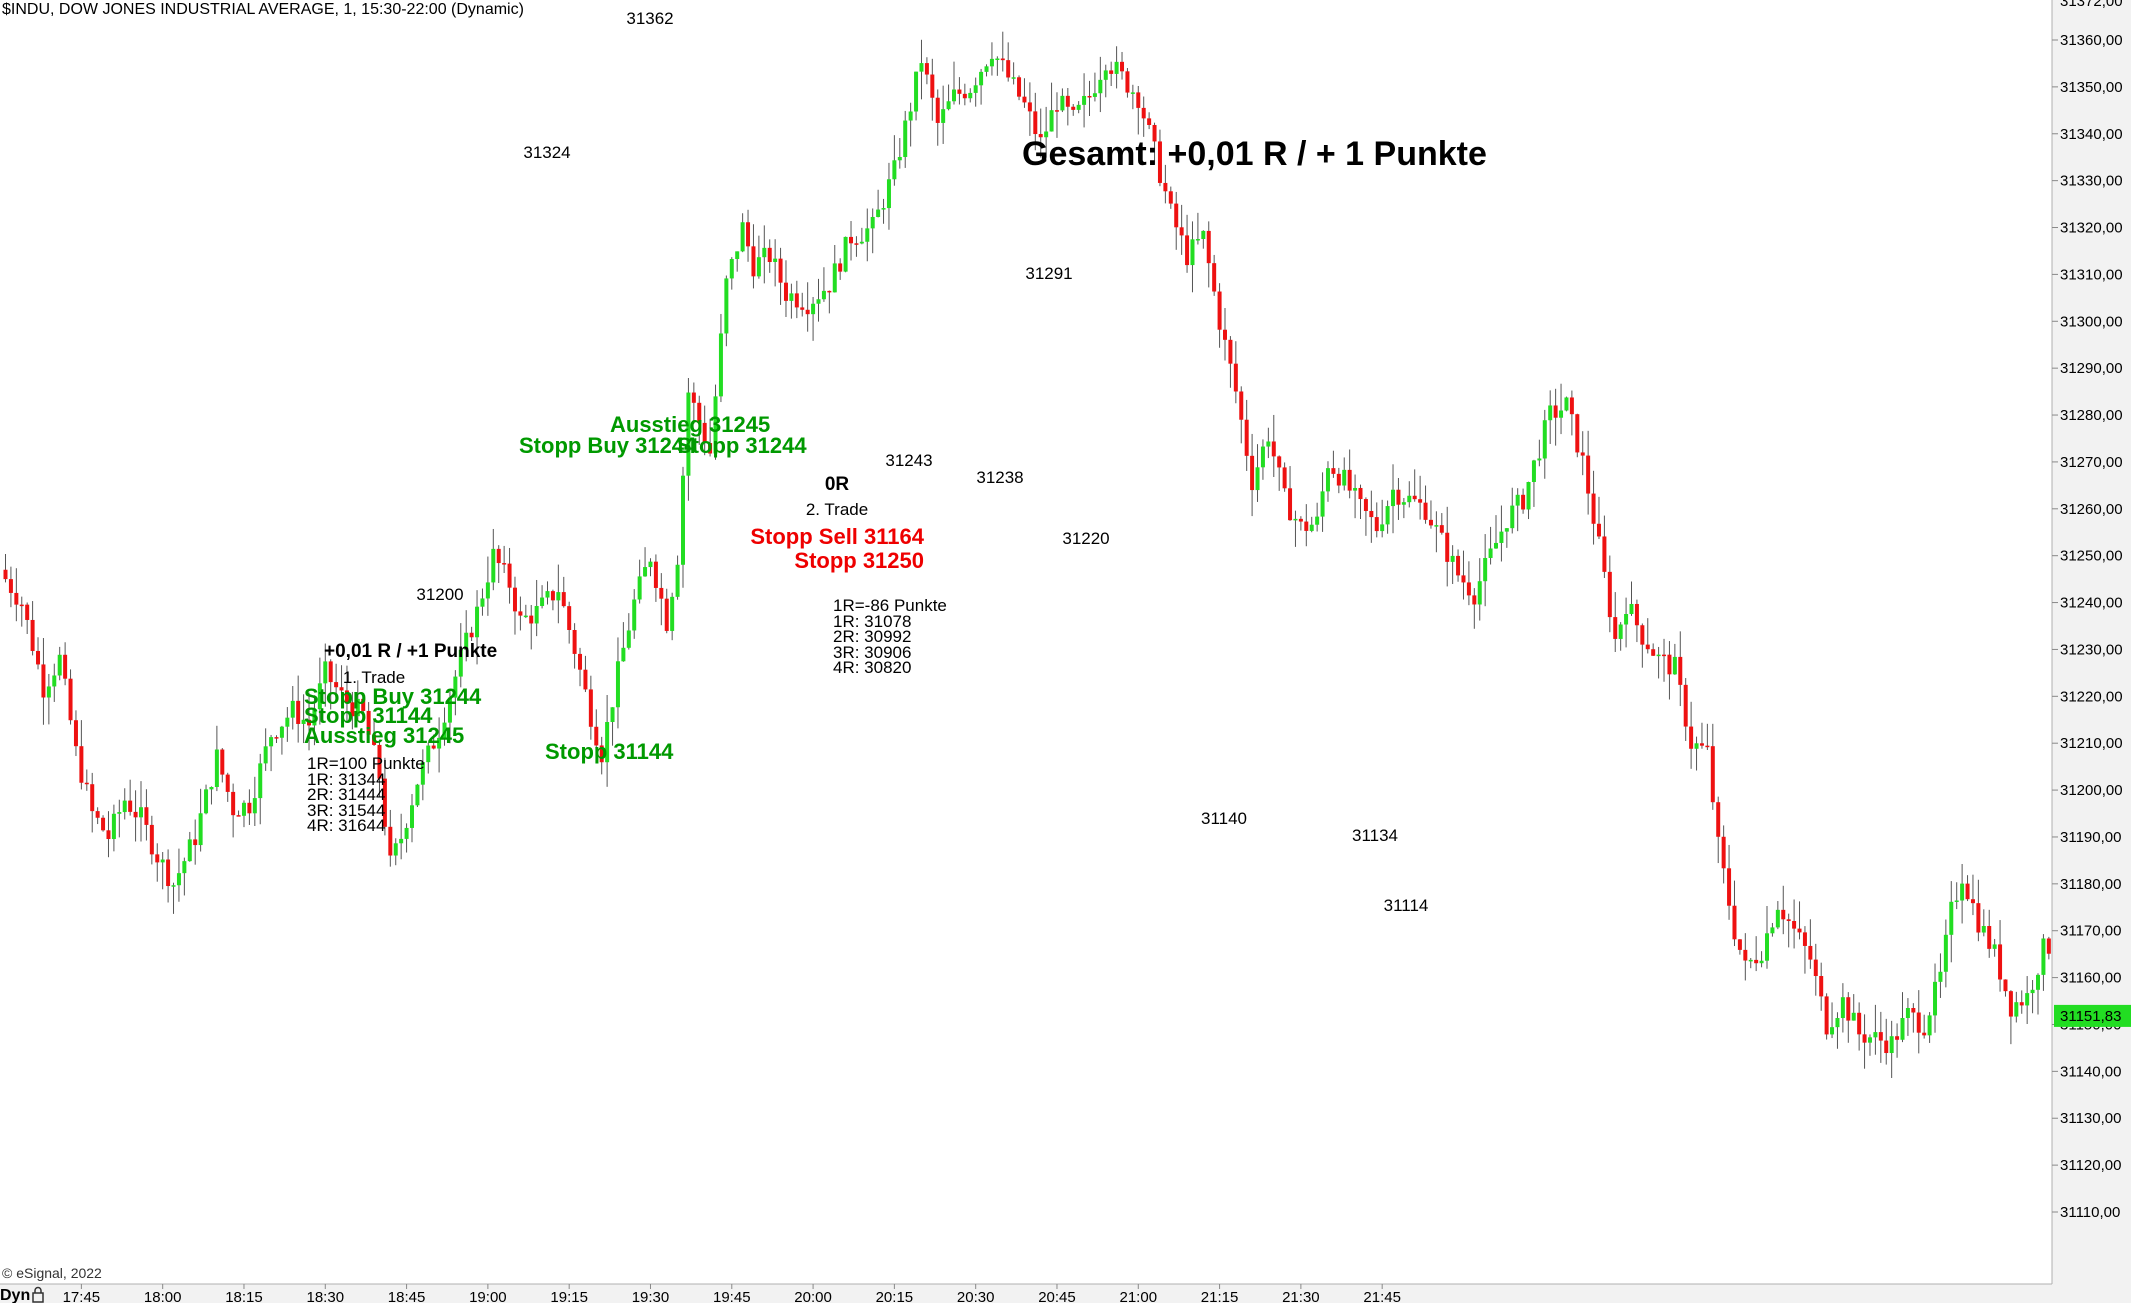 This screenshot has height=1303, width=2131. I want to click on chart-annotation: Stopp 31244, so click(742, 445).